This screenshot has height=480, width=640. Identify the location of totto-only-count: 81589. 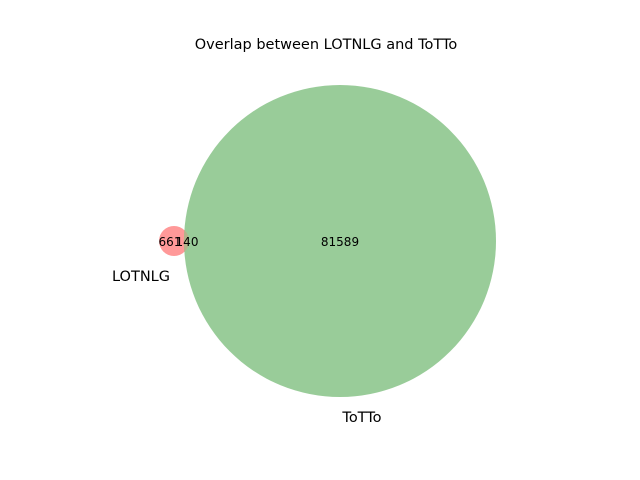
(340, 242).